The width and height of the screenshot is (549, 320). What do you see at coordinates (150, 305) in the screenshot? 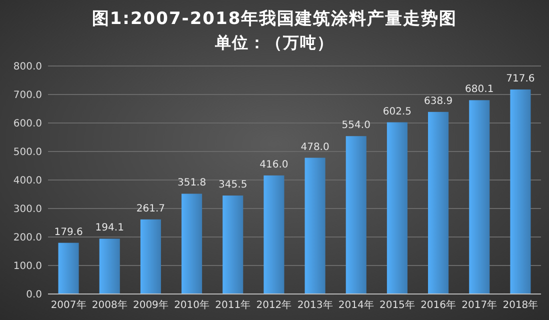
I see `x-tick-label: 2009年` at bounding box center [150, 305].